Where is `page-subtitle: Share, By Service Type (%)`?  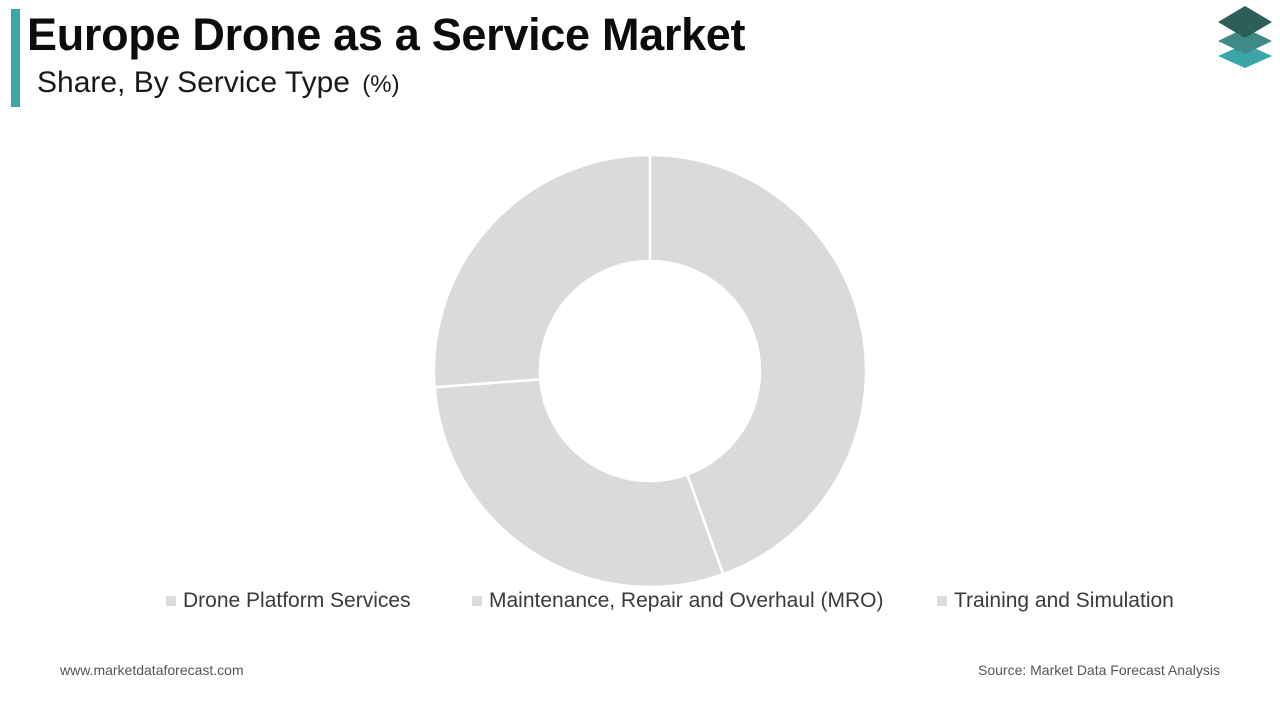 page-subtitle: Share, By Service Type (%) is located at coordinates (218, 84).